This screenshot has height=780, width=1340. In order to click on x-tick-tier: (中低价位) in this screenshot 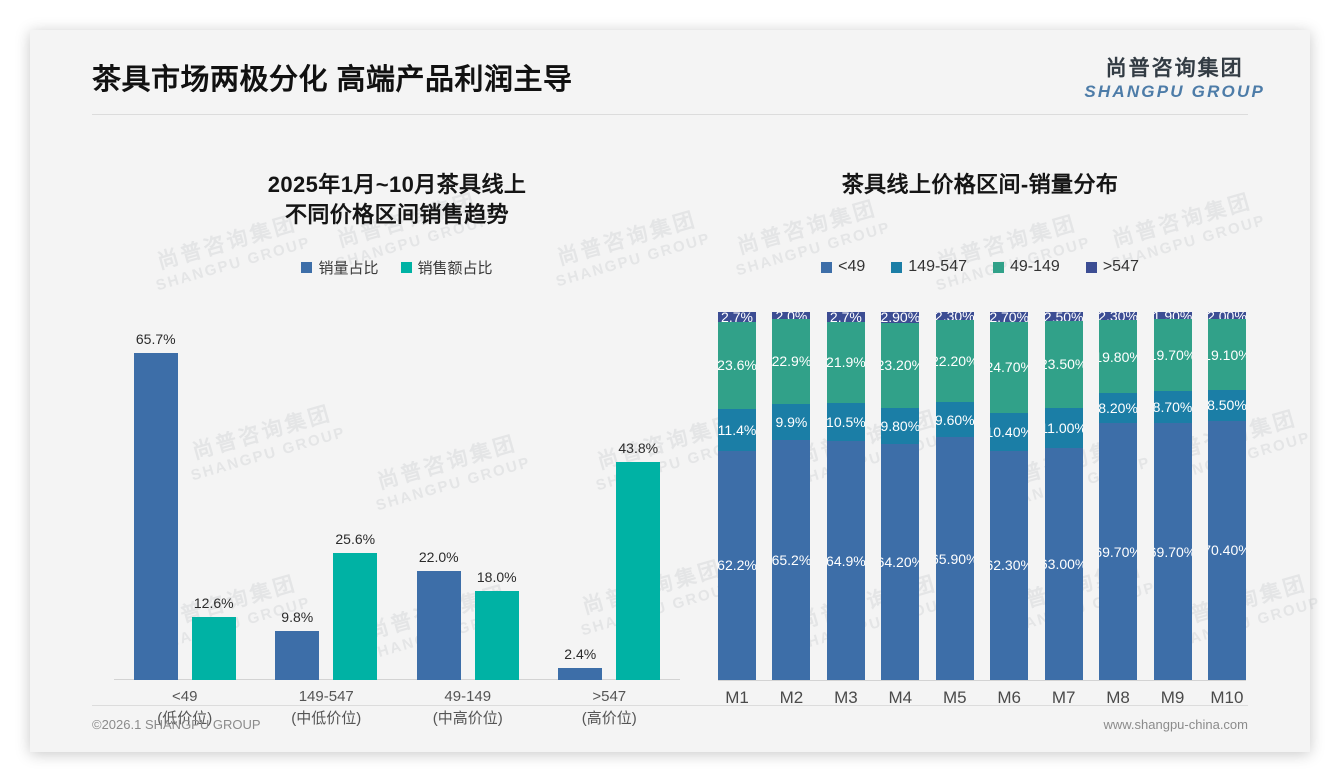, I will do `click(326, 718)`.